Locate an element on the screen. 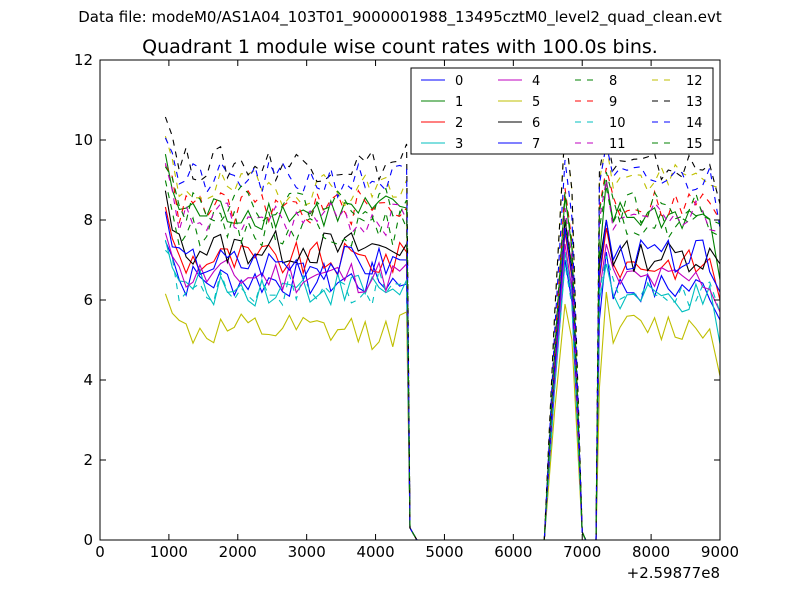  legend-label-7: 7 is located at coordinates (536, 144).